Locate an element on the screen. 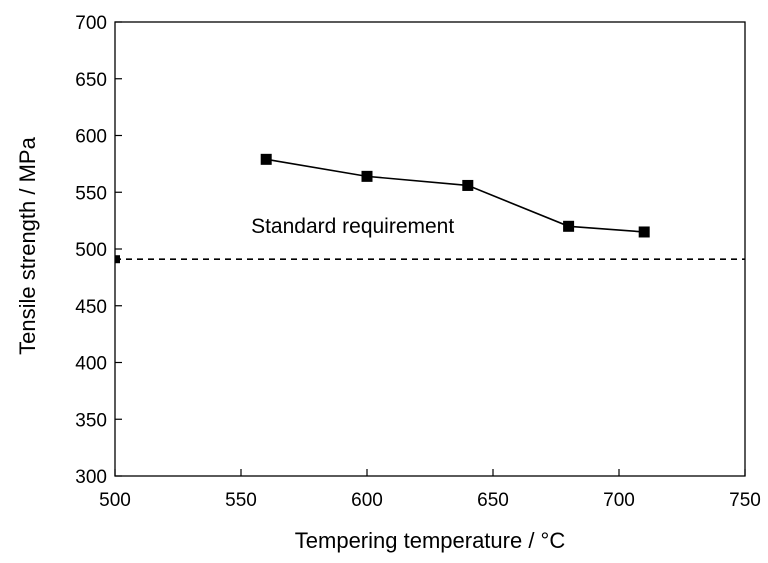 The image size is (768, 563). y-axis-title: Tensile strength / MPa is located at coordinates (27, 245).